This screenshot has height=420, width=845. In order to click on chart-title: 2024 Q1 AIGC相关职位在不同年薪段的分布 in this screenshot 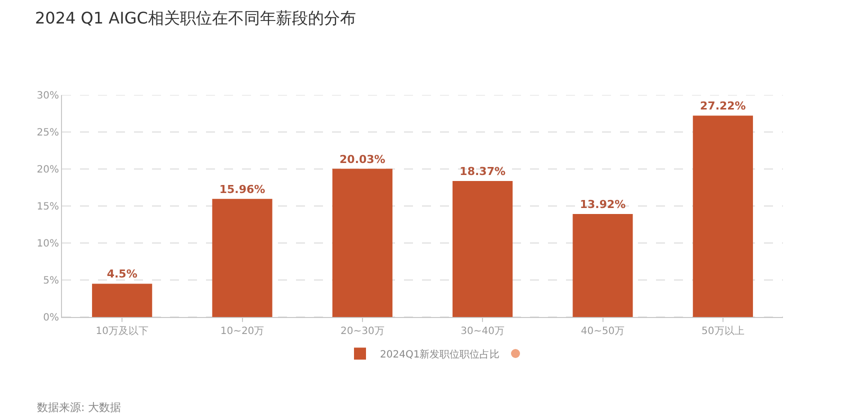, I will do `click(195, 18)`.